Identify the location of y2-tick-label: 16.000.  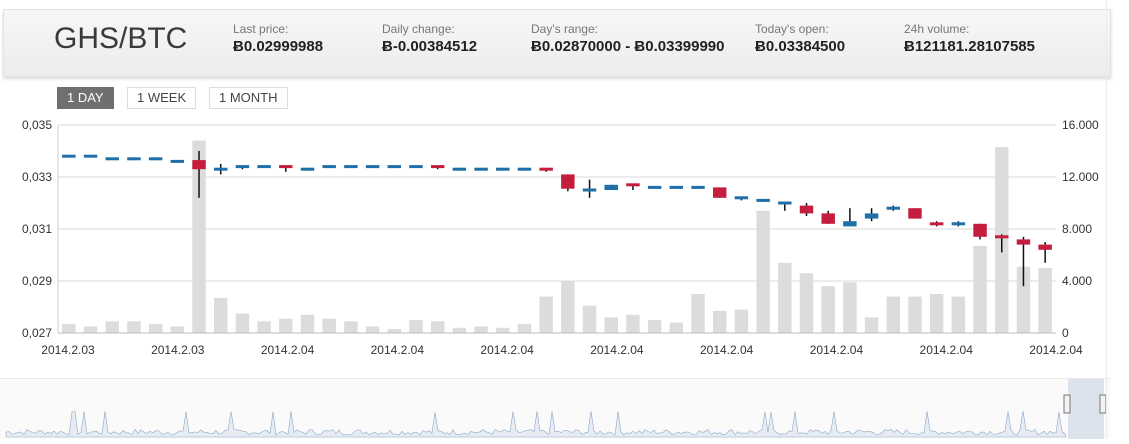
(1080, 125).